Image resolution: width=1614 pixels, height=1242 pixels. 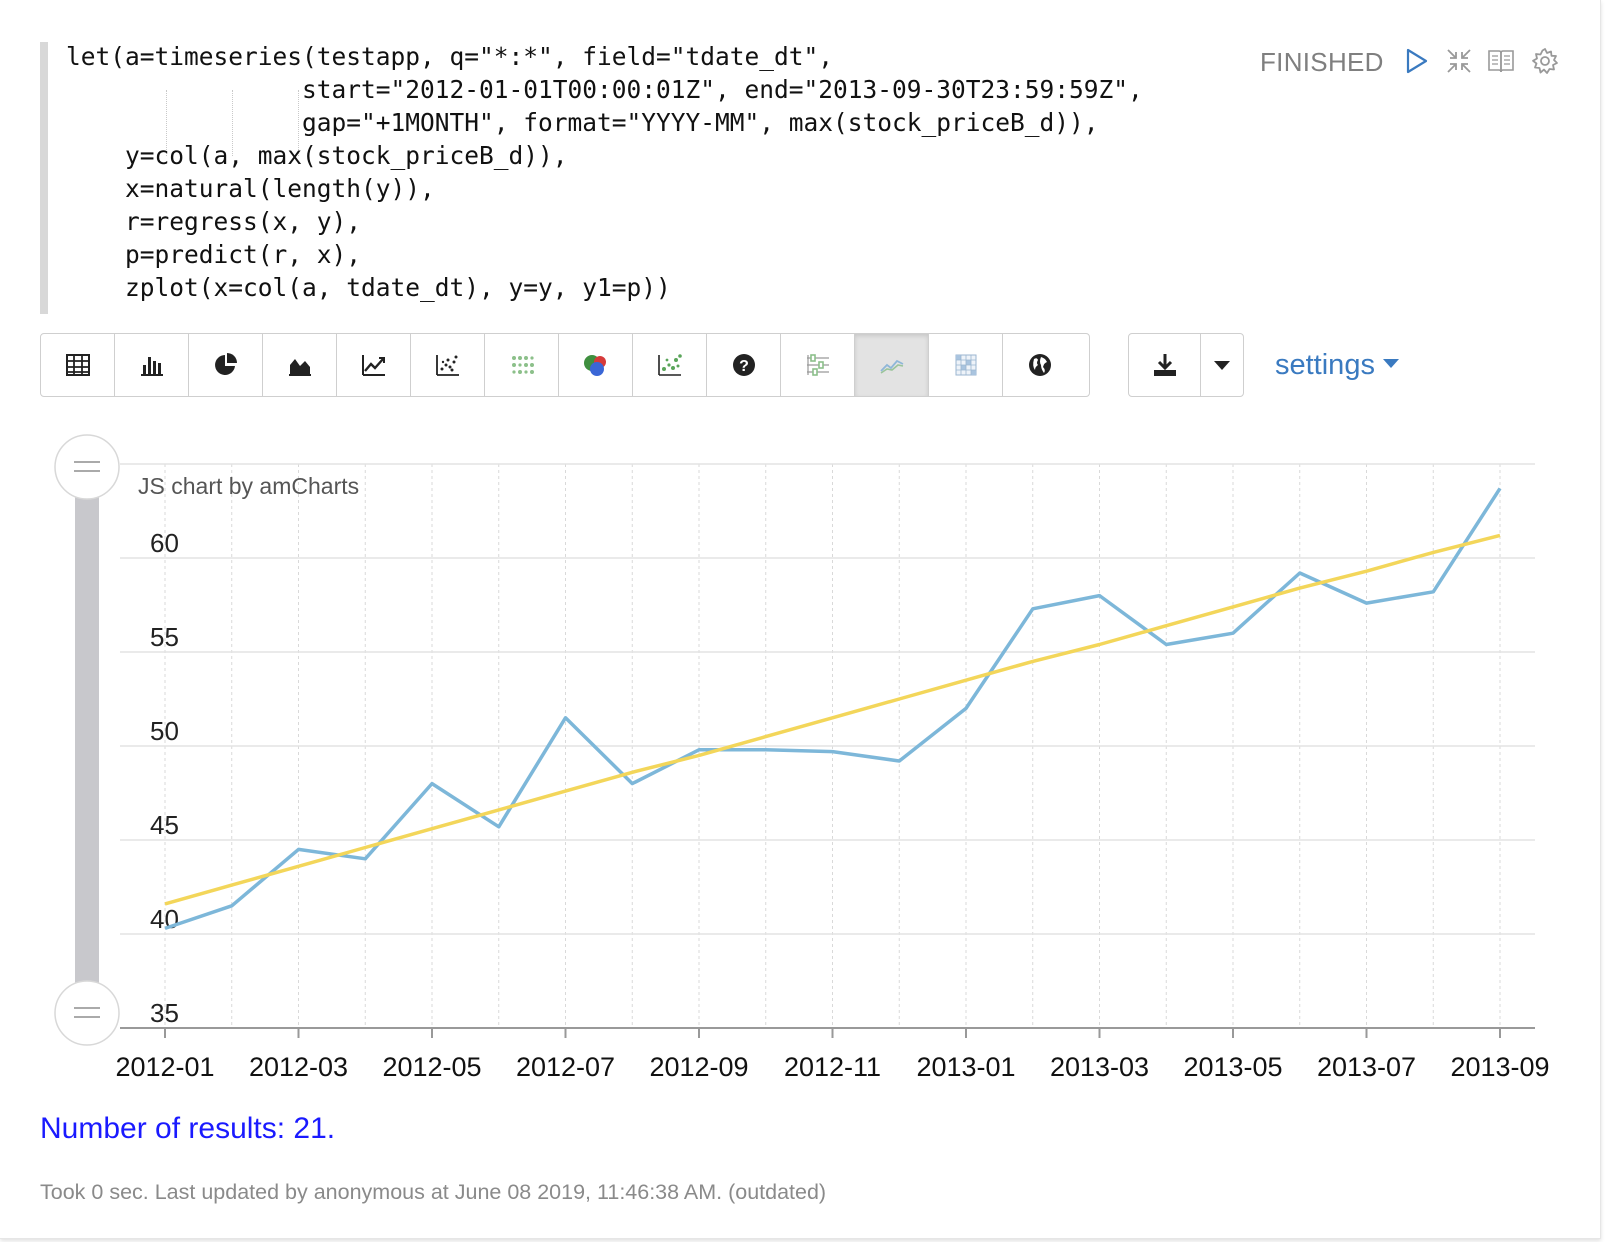 I want to click on viz-button-area-chart, so click(x=300, y=365).